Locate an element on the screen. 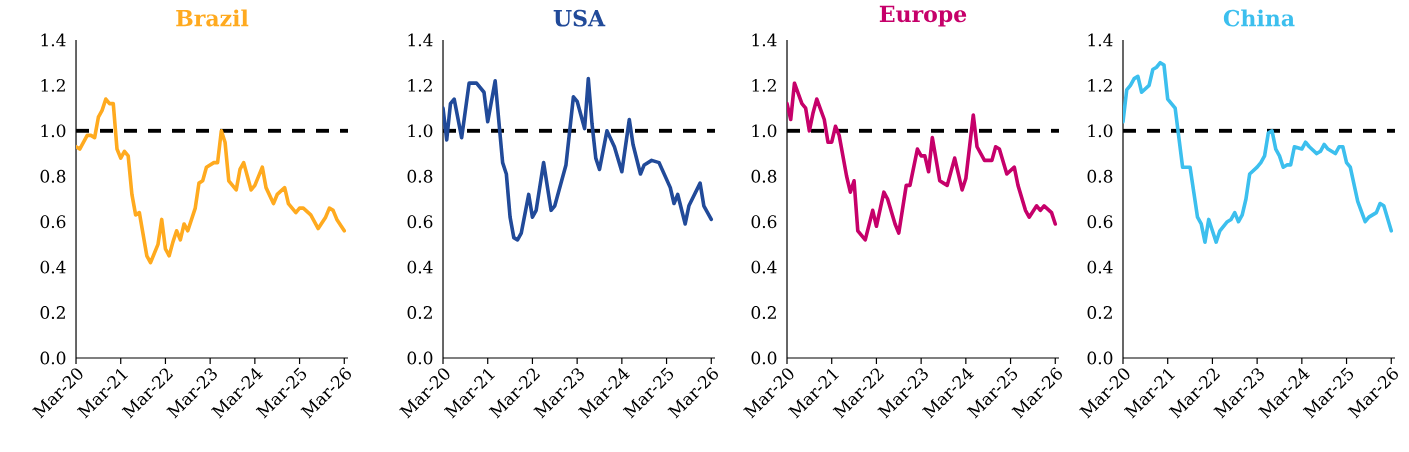 Image resolution: width=1409 pixels, height=452 pixels. chart-title: USA is located at coordinates (579, 18).